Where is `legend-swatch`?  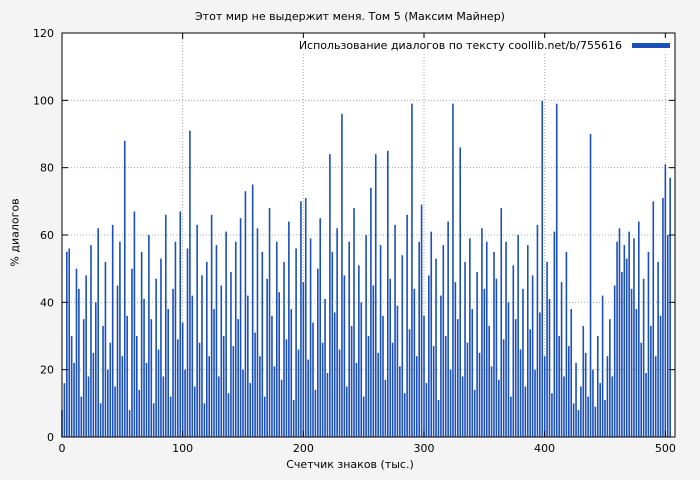 legend-swatch is located at coordinates (651, 45).